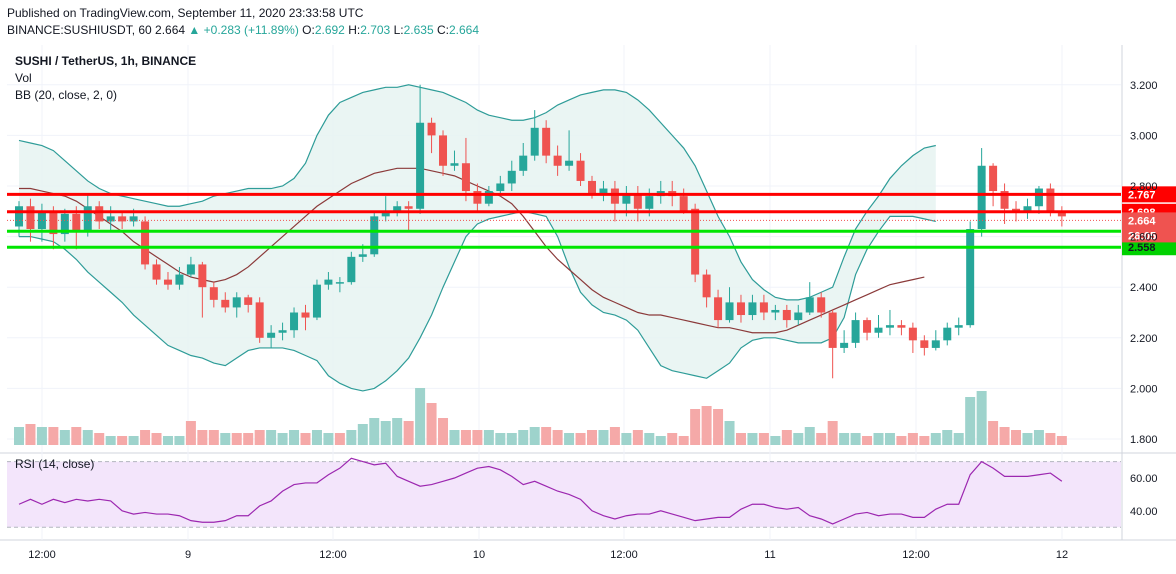 The image size is (1176, 574). Describe the element at coordinates (188, 555) in the screenshot. I see `time-tick-label: 9` at that location.